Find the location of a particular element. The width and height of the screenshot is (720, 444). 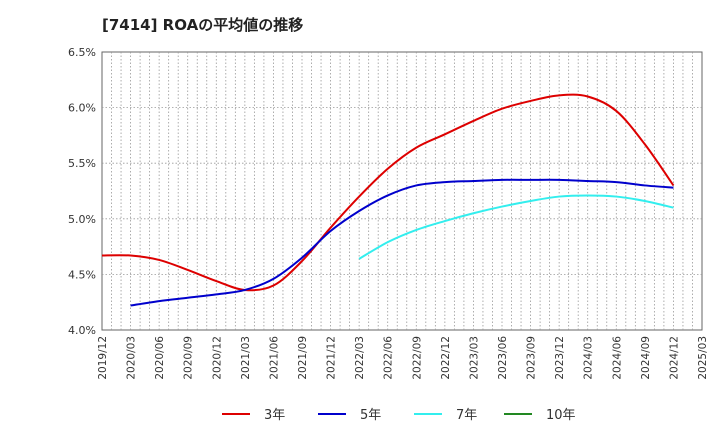

y-tick-label: 6.5% is located at coordinates (82, 52).